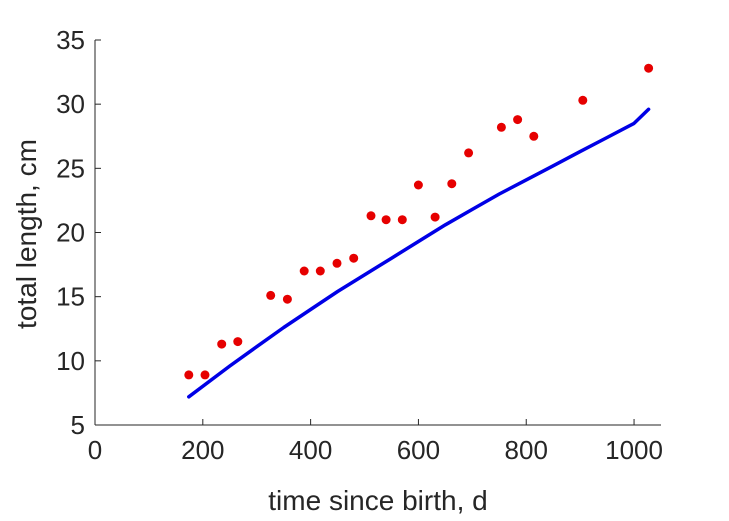  Describe the element at coordinates (70, 233) in the screenshot. I see `y-tick-label: 20` at that location.